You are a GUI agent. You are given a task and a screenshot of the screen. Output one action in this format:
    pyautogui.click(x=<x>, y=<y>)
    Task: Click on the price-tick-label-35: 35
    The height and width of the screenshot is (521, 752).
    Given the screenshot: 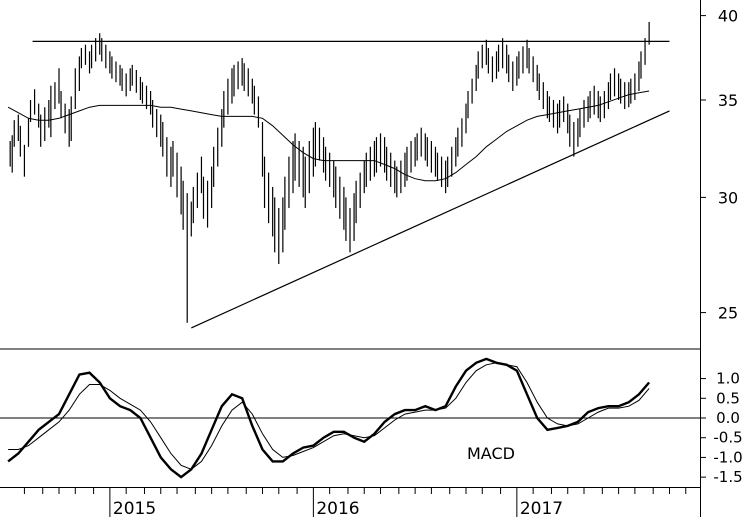 What is the action you would take?
    pyautogui.click(x=728, y=100)
    